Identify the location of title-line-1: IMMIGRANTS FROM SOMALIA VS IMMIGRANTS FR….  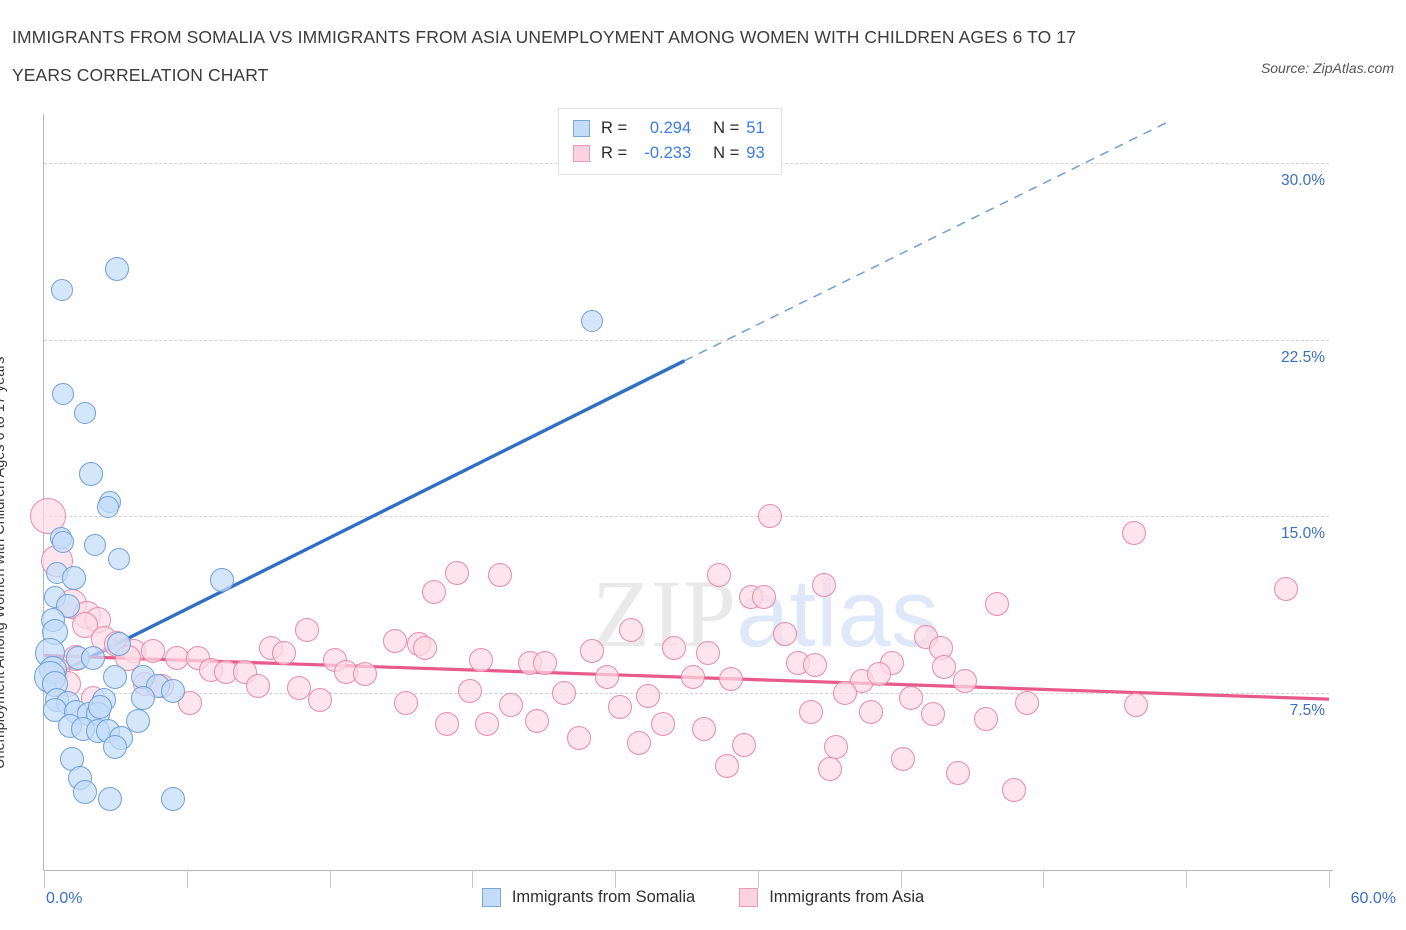
(544, 37).